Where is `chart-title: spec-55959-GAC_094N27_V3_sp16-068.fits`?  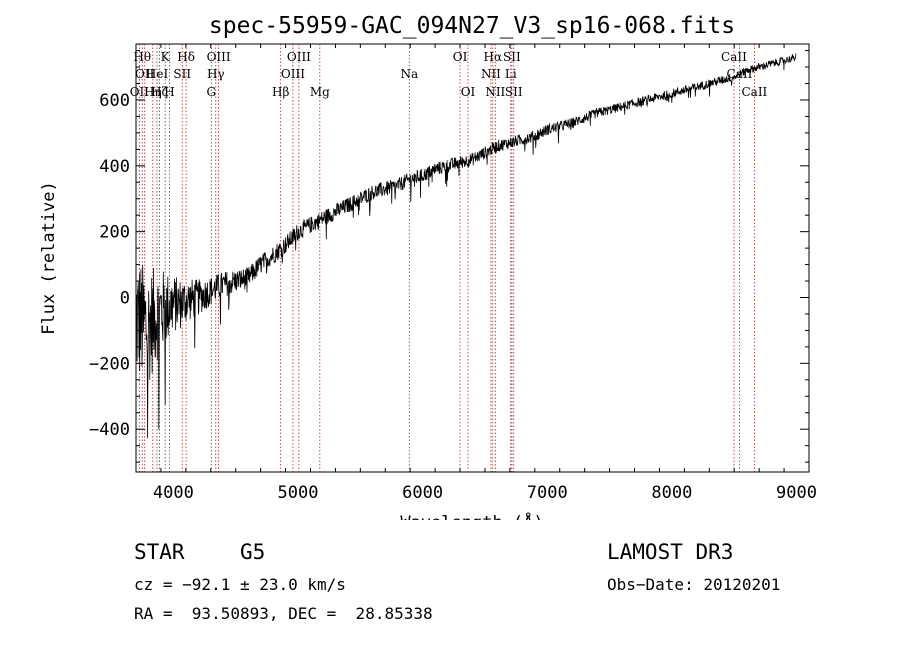
chart-title: spec-55959-GAC_094N27_V3_sp16-068.fits is located at coordinates (472, 26).